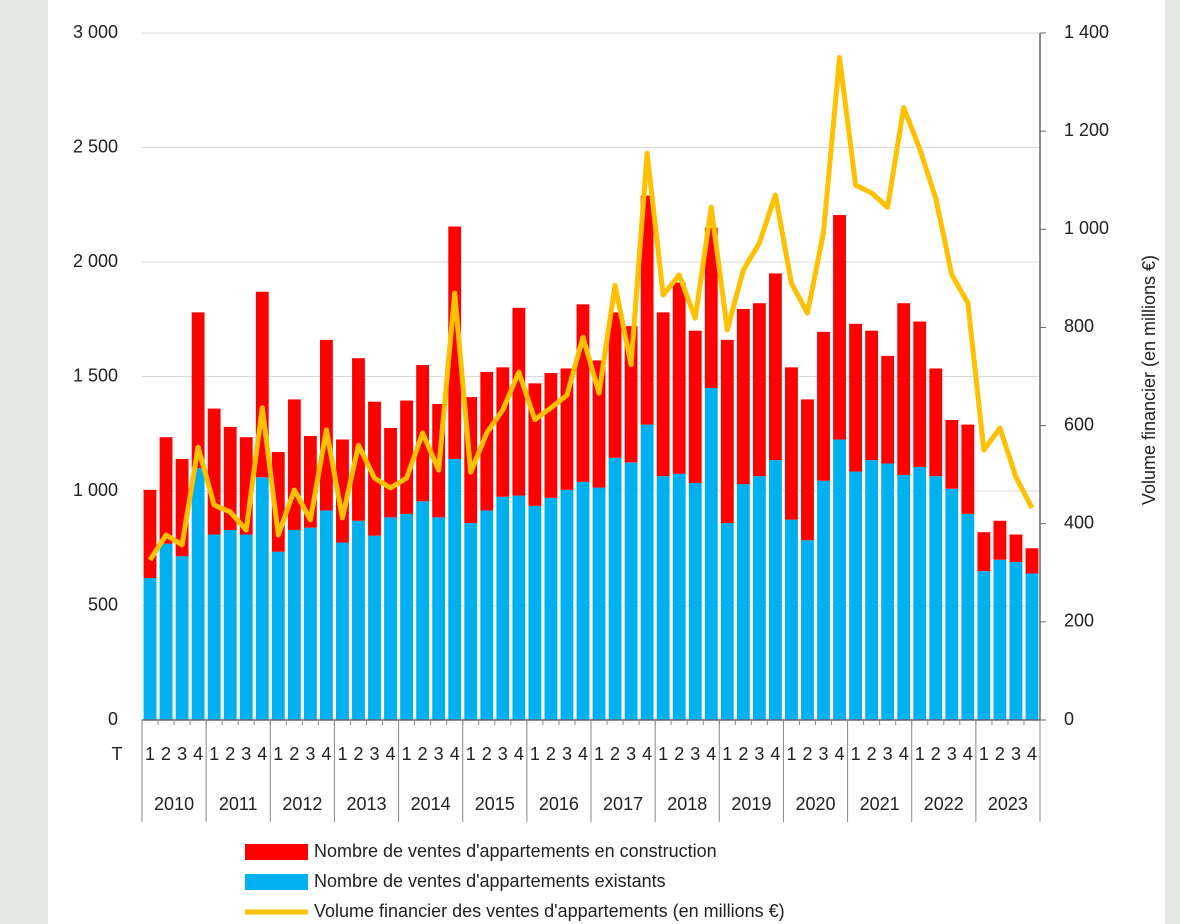 The height and width of the screenshot is (924, 1180). What do you see at coordinates (95, 490) in the screenshot?
I see `y-tick-label: 1 000` at bounding box center [95, 490].